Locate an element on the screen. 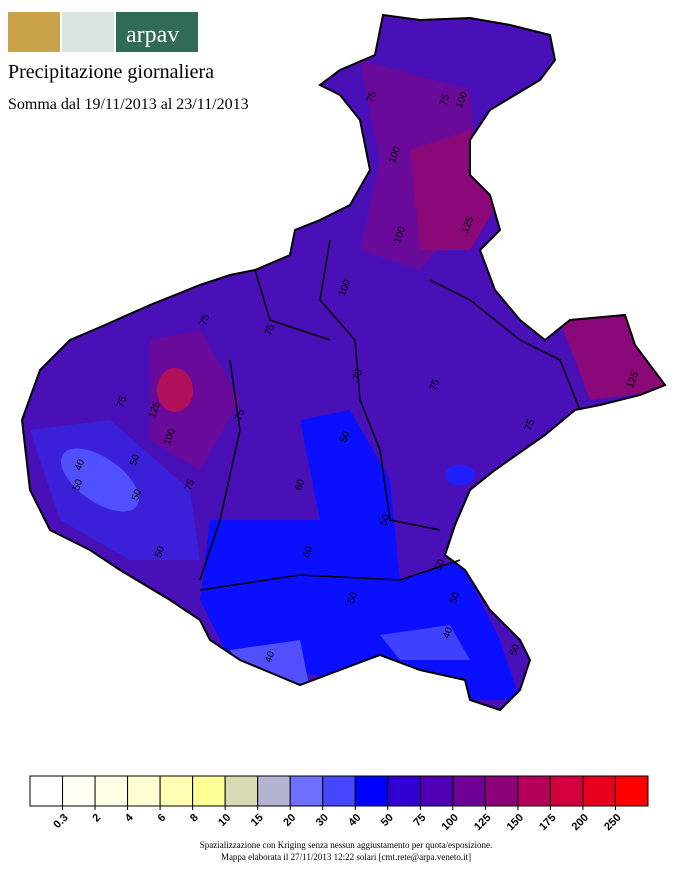 Image resolution: width=693 pixels, height=876 pixels. logo-lion is located at coordinates (34, 32).